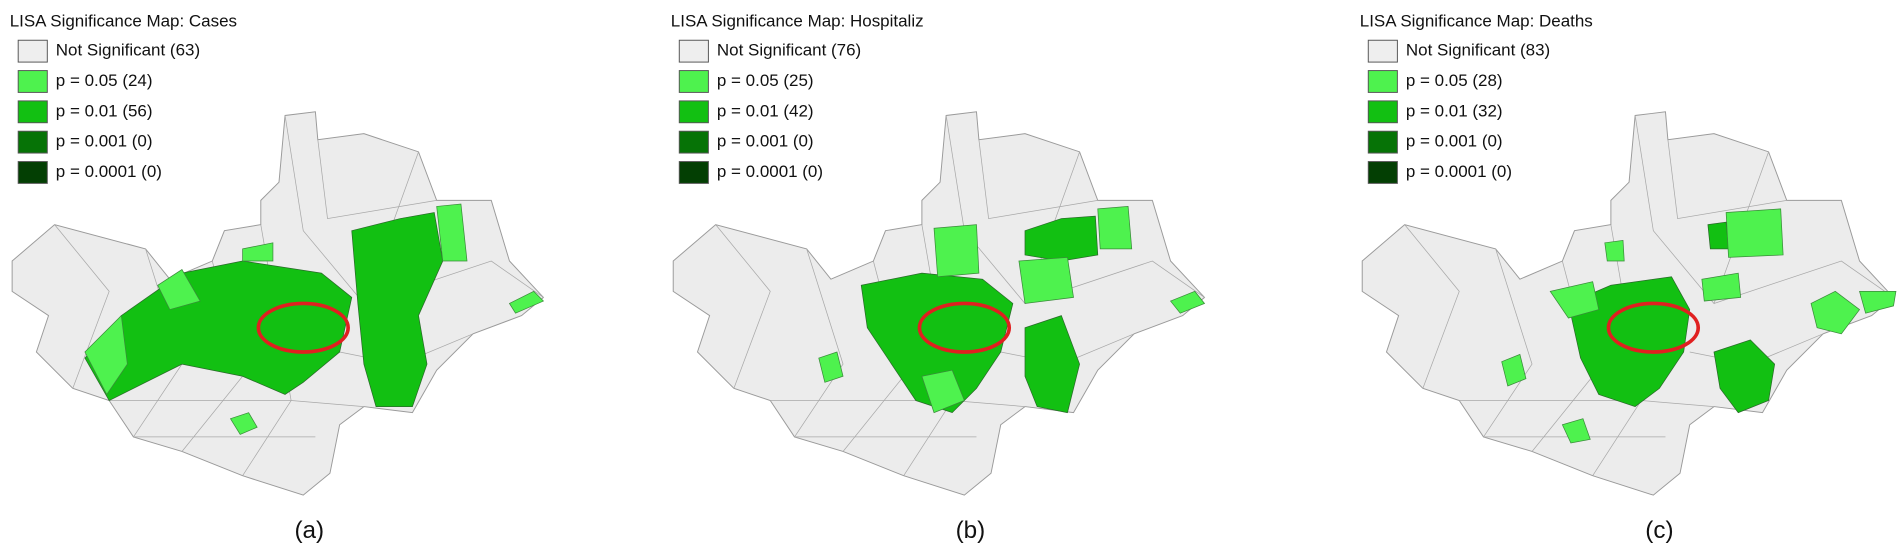  I want to click on legend-label: p = 0.01 (42), so click(765, 110).